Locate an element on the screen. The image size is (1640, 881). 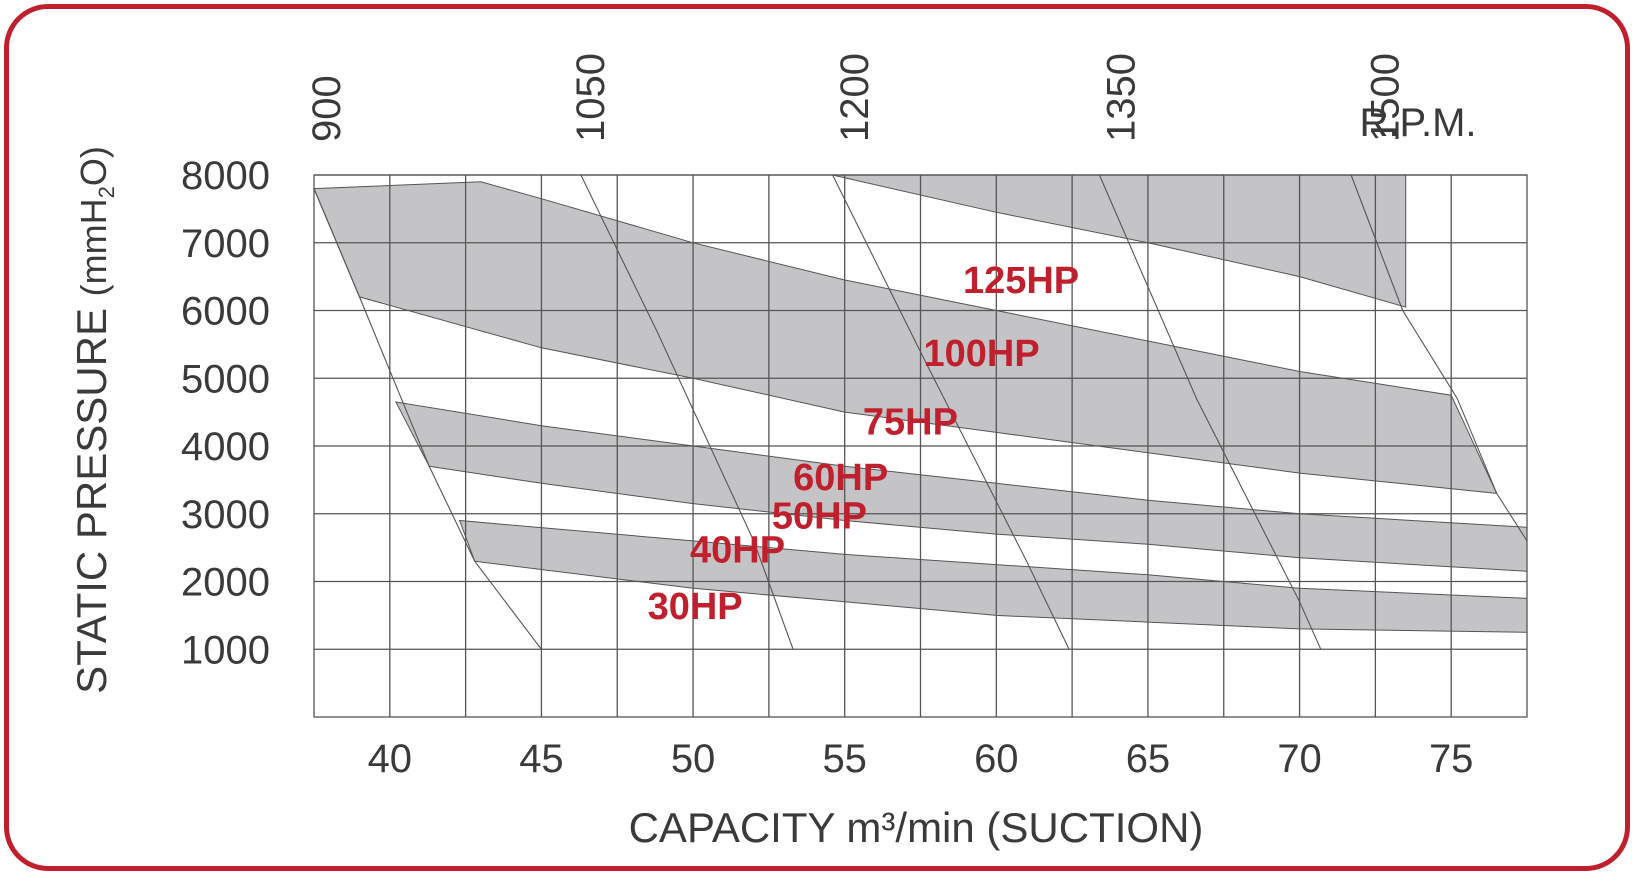
y-axis-label-end: O) is located at coordinates (93, 166).